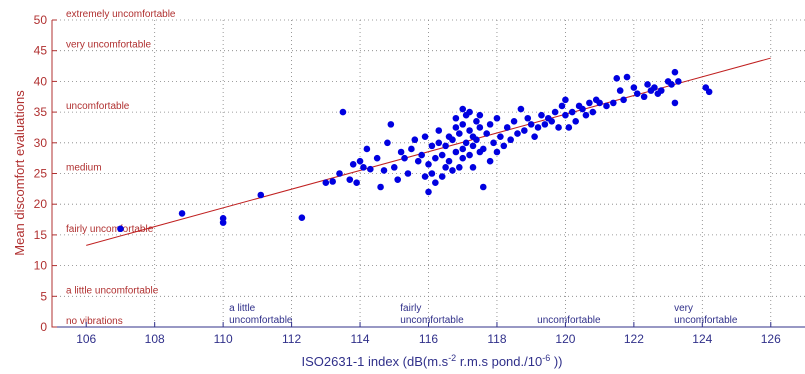 The height and width of the screenshot is (374, 805). I want to click on y-tick-label: 30, so click(41, 143).